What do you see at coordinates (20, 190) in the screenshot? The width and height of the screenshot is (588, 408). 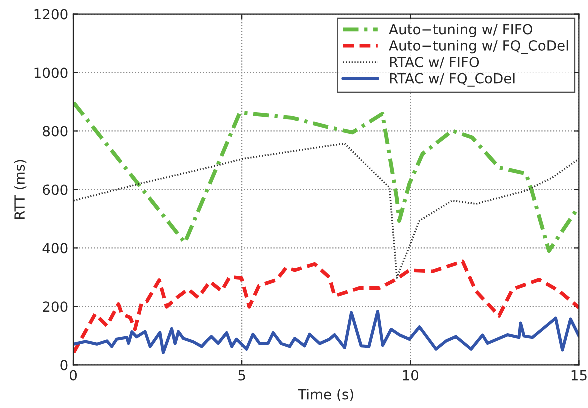 I see `y-axis-title: RTT (ms)` at bounding box center [20, 190].